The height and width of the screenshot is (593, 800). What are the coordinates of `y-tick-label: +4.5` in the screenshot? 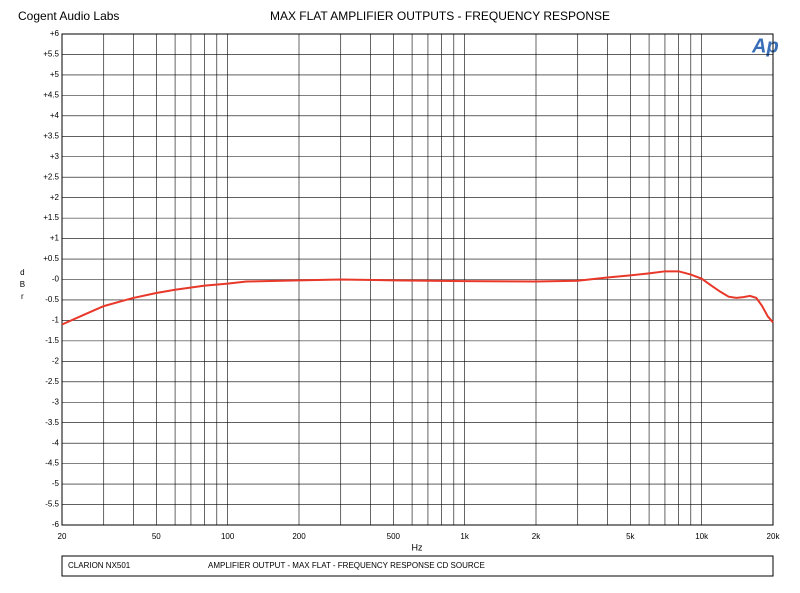 It's located at (51, 94).